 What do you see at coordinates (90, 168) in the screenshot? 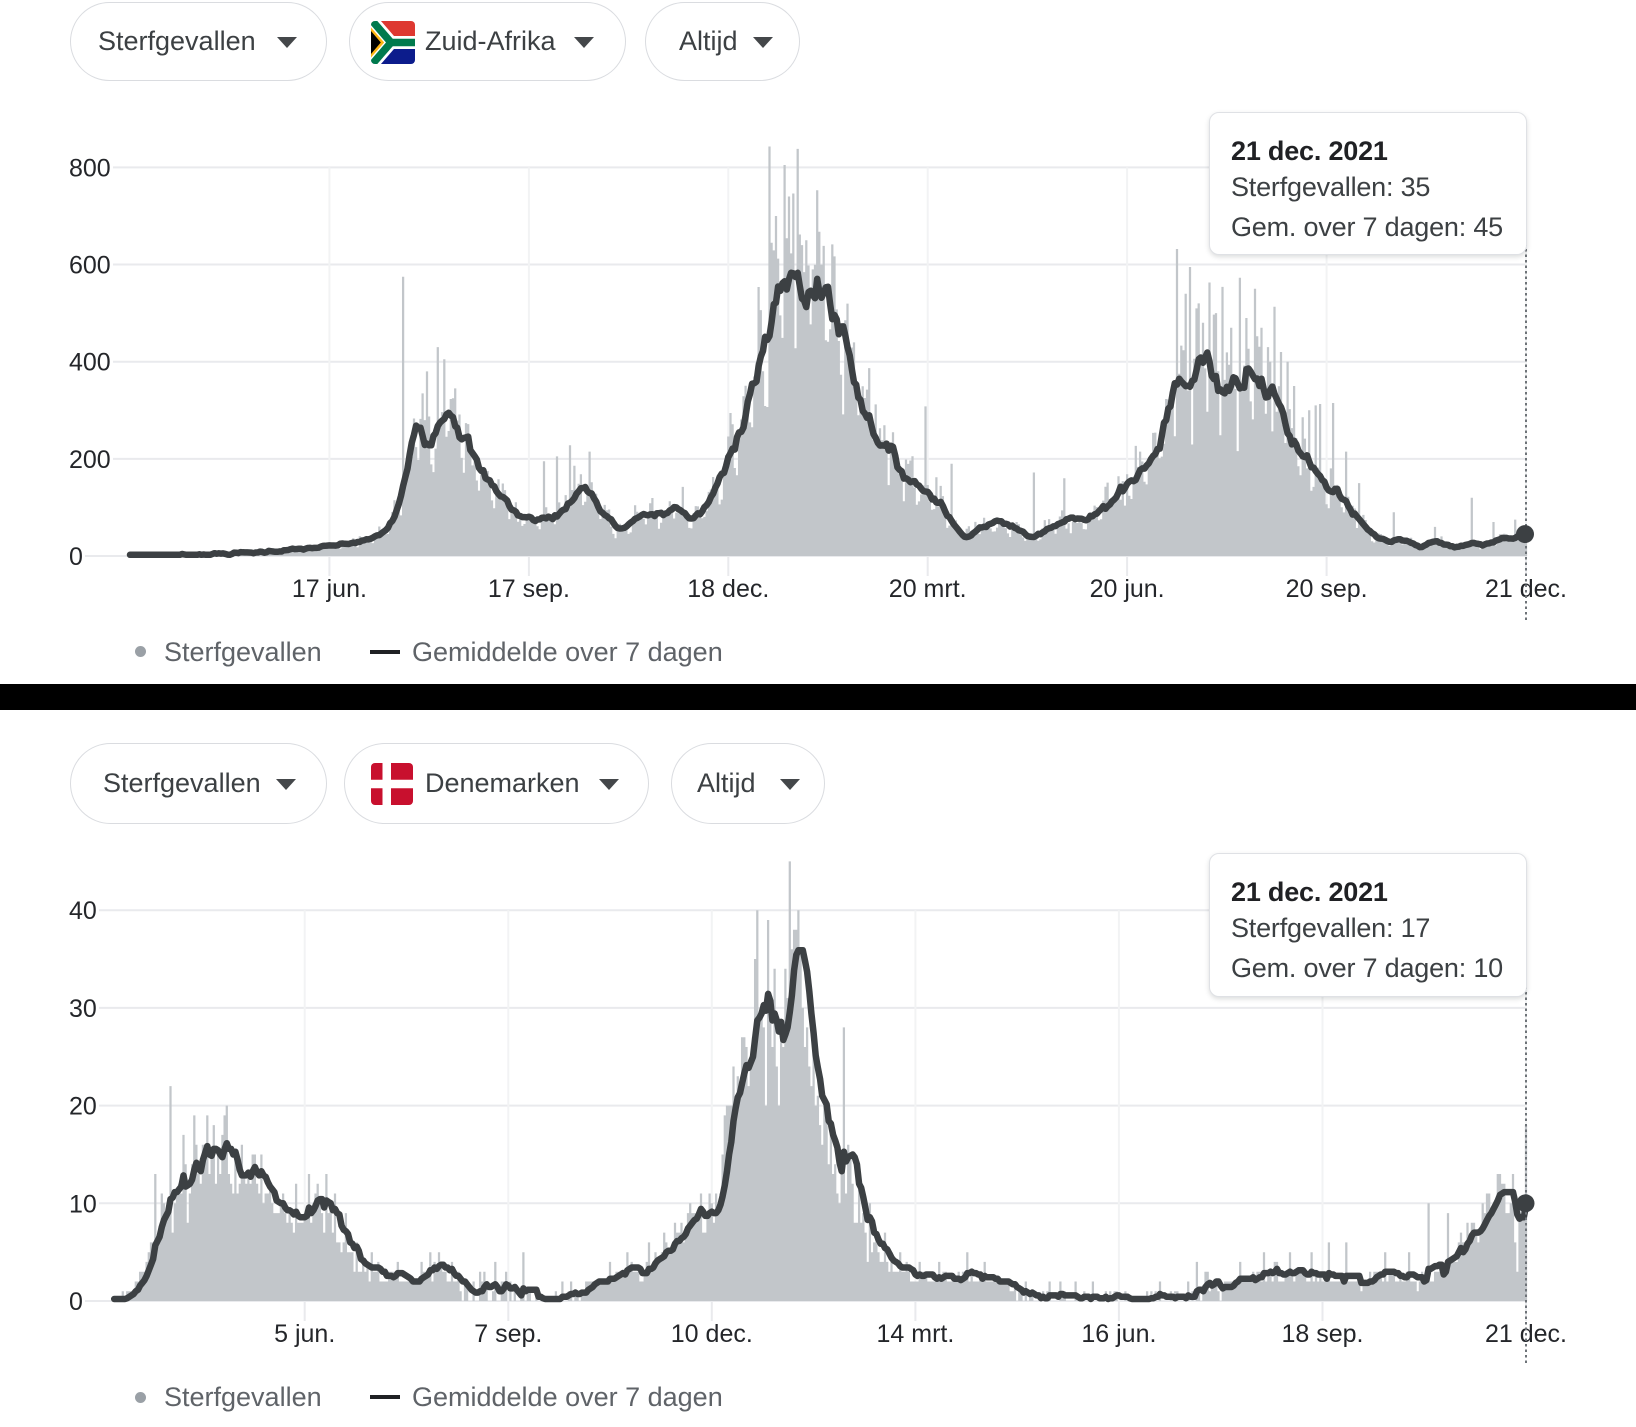
I see `svg-text: 800` at bounding box center [90, 168].